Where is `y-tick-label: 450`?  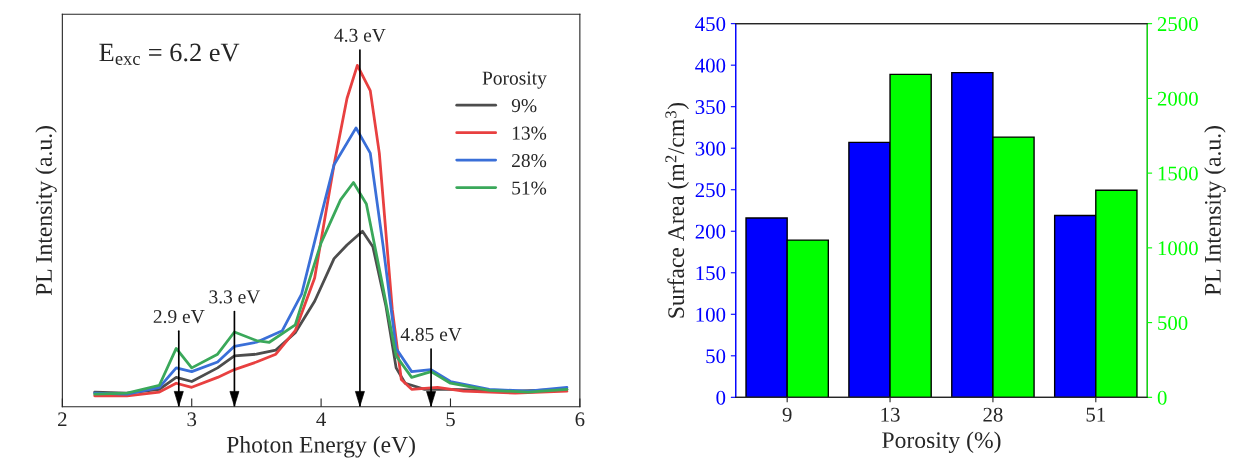
y-tick-label: 450 is located at coordinates (710, 24).